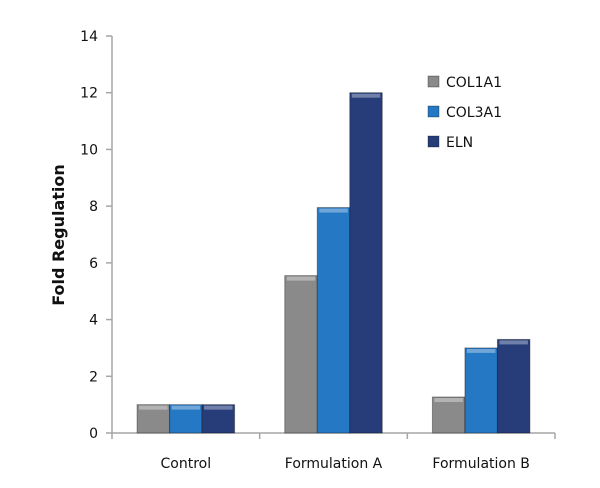  What do you see at coordinates (89, 94) in the screenshot?
I see `y-tick-label: 12` at bounding box center [89, 94].